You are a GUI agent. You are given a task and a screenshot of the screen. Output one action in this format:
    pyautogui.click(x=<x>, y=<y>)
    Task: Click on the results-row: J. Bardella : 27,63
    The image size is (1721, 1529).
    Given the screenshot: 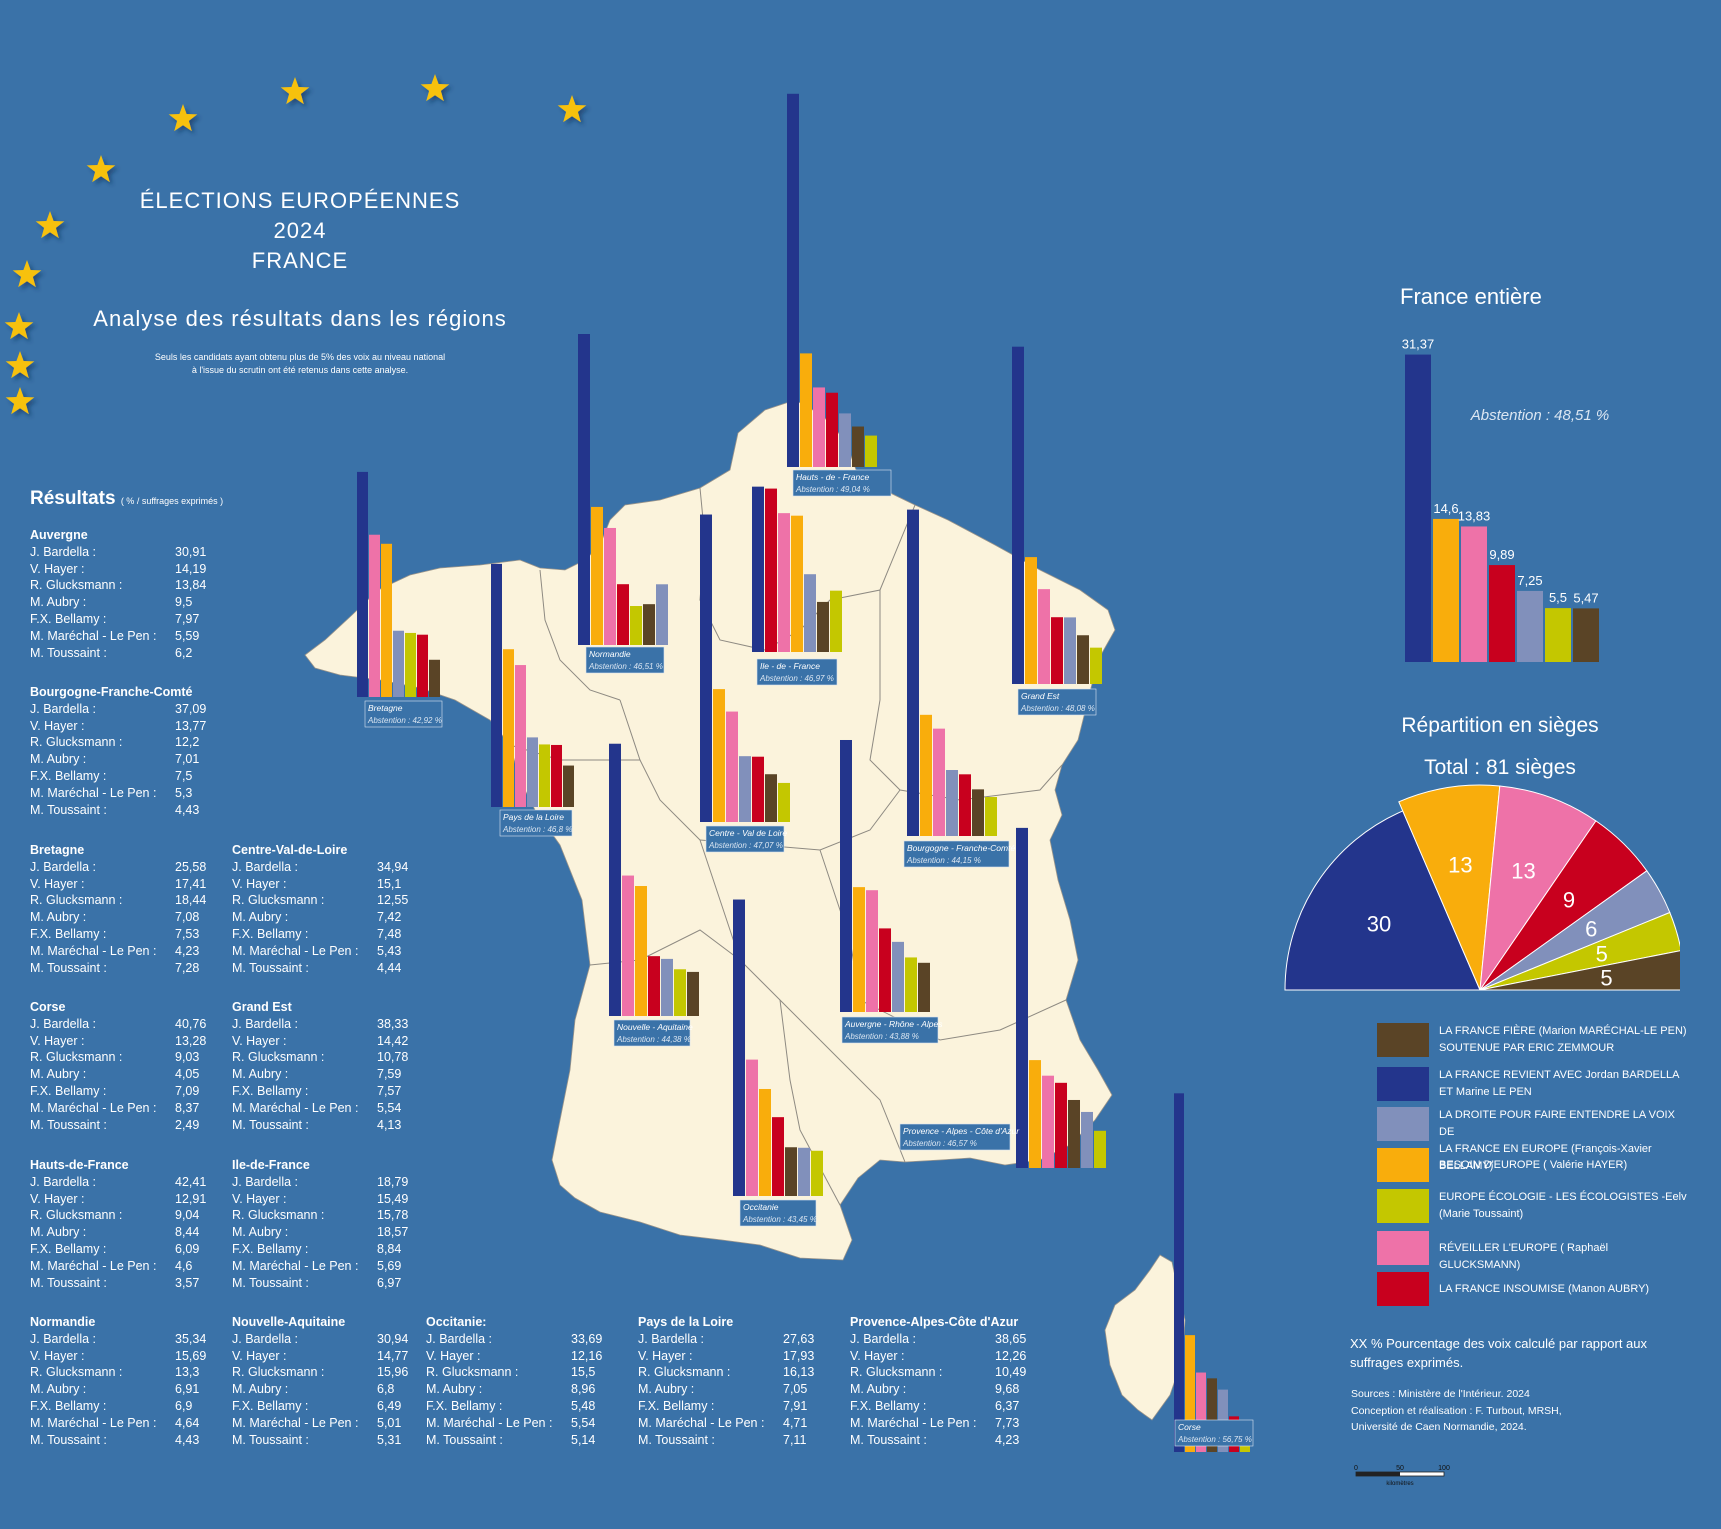 What is the action you would take?
    pyautogui.click(x=726, y=1339)
    